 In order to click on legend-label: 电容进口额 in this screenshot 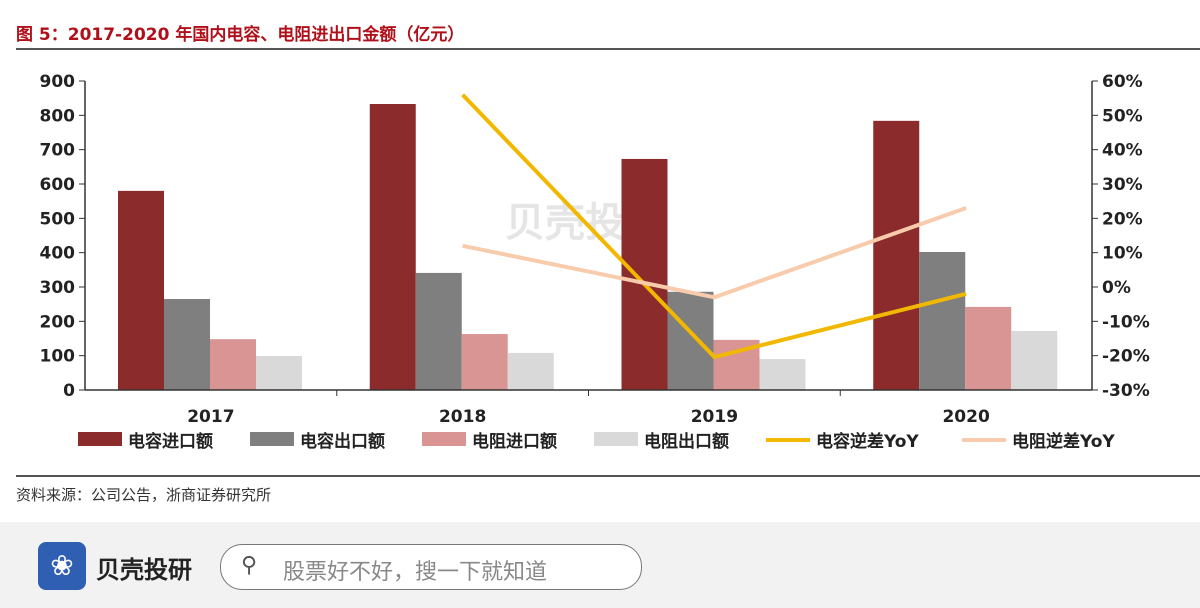, I will do `click(170, 441)`.